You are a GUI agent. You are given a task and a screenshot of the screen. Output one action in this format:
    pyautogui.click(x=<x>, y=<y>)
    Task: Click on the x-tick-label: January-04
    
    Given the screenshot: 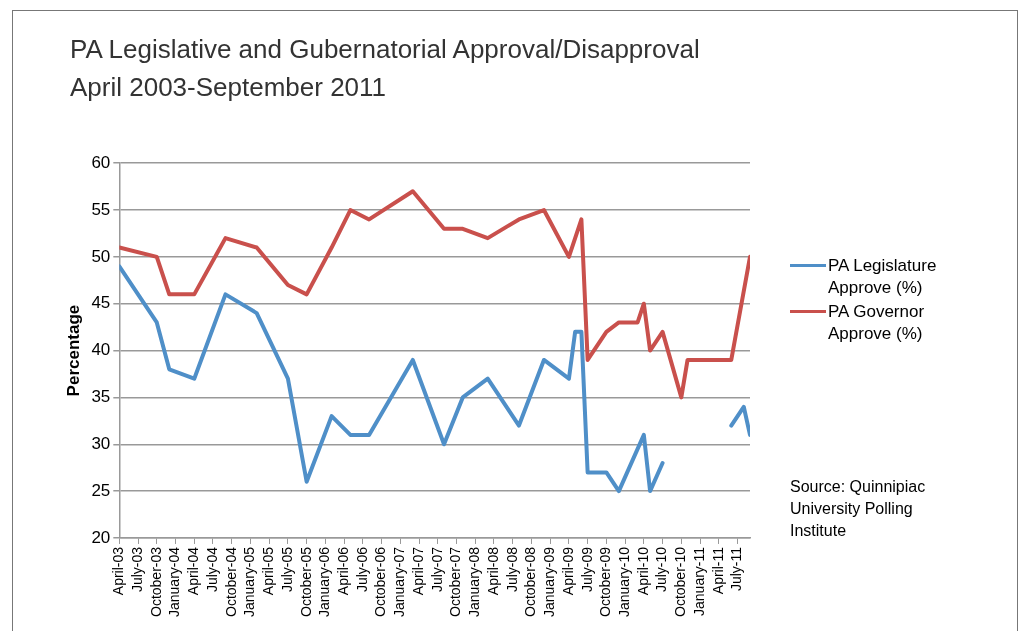 What is the action you would take?
    pyautogui.click(x=174, y=582)
    